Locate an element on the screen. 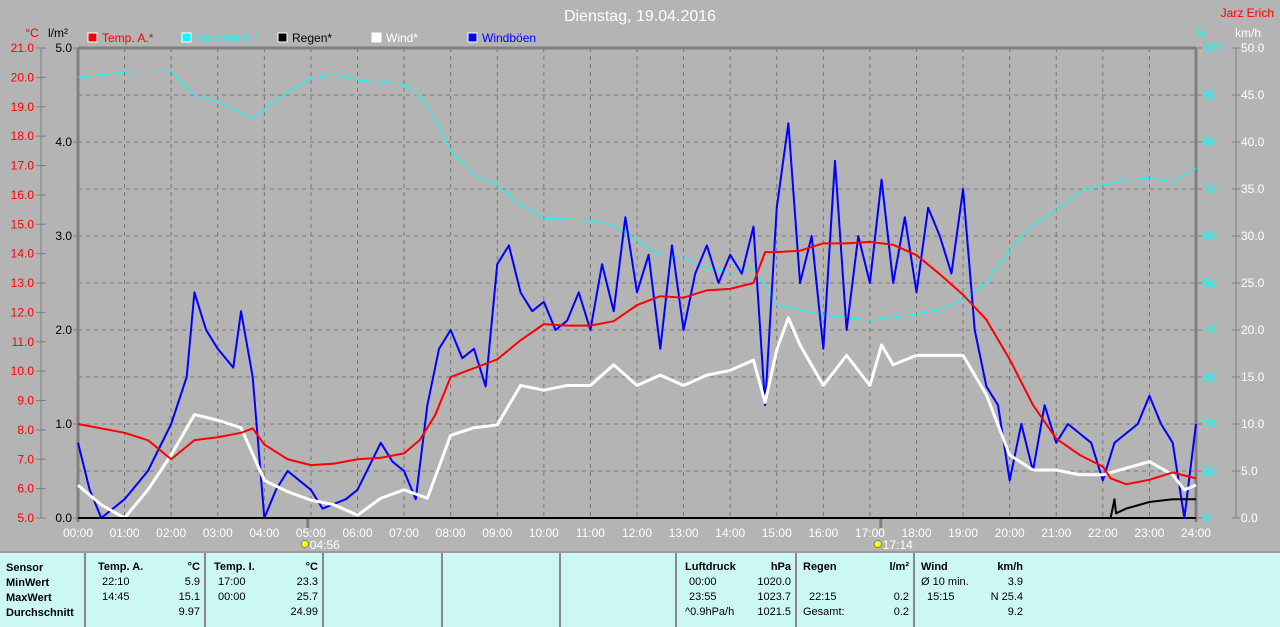 The height and width of the screenshot is (627, 1280). hum-unit: % is located at coordinates (1200, 33).